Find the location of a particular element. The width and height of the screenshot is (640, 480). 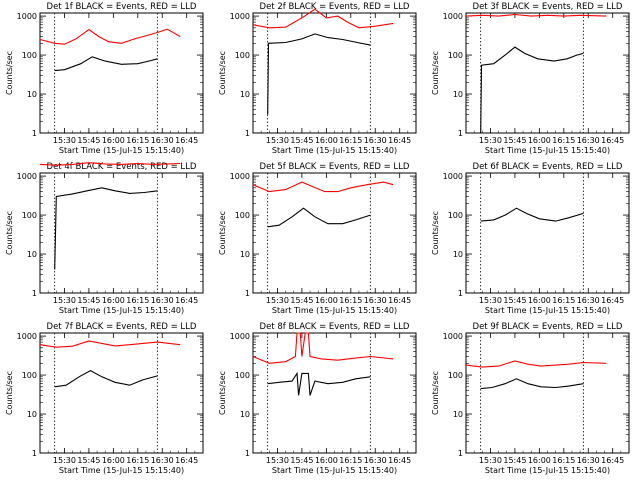

chart-title: Det 5f BLACK = Events, RED = LLD is located at coordinates (335, 167).